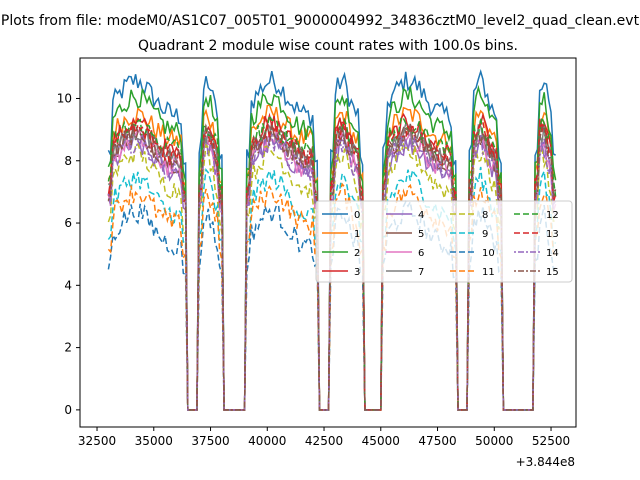 This screenshot has width=640, height=480. What do you see at coordinates (421, 234) in the screenshot?
I see `legend-label-5: 5` at bounding box center [421, 234].